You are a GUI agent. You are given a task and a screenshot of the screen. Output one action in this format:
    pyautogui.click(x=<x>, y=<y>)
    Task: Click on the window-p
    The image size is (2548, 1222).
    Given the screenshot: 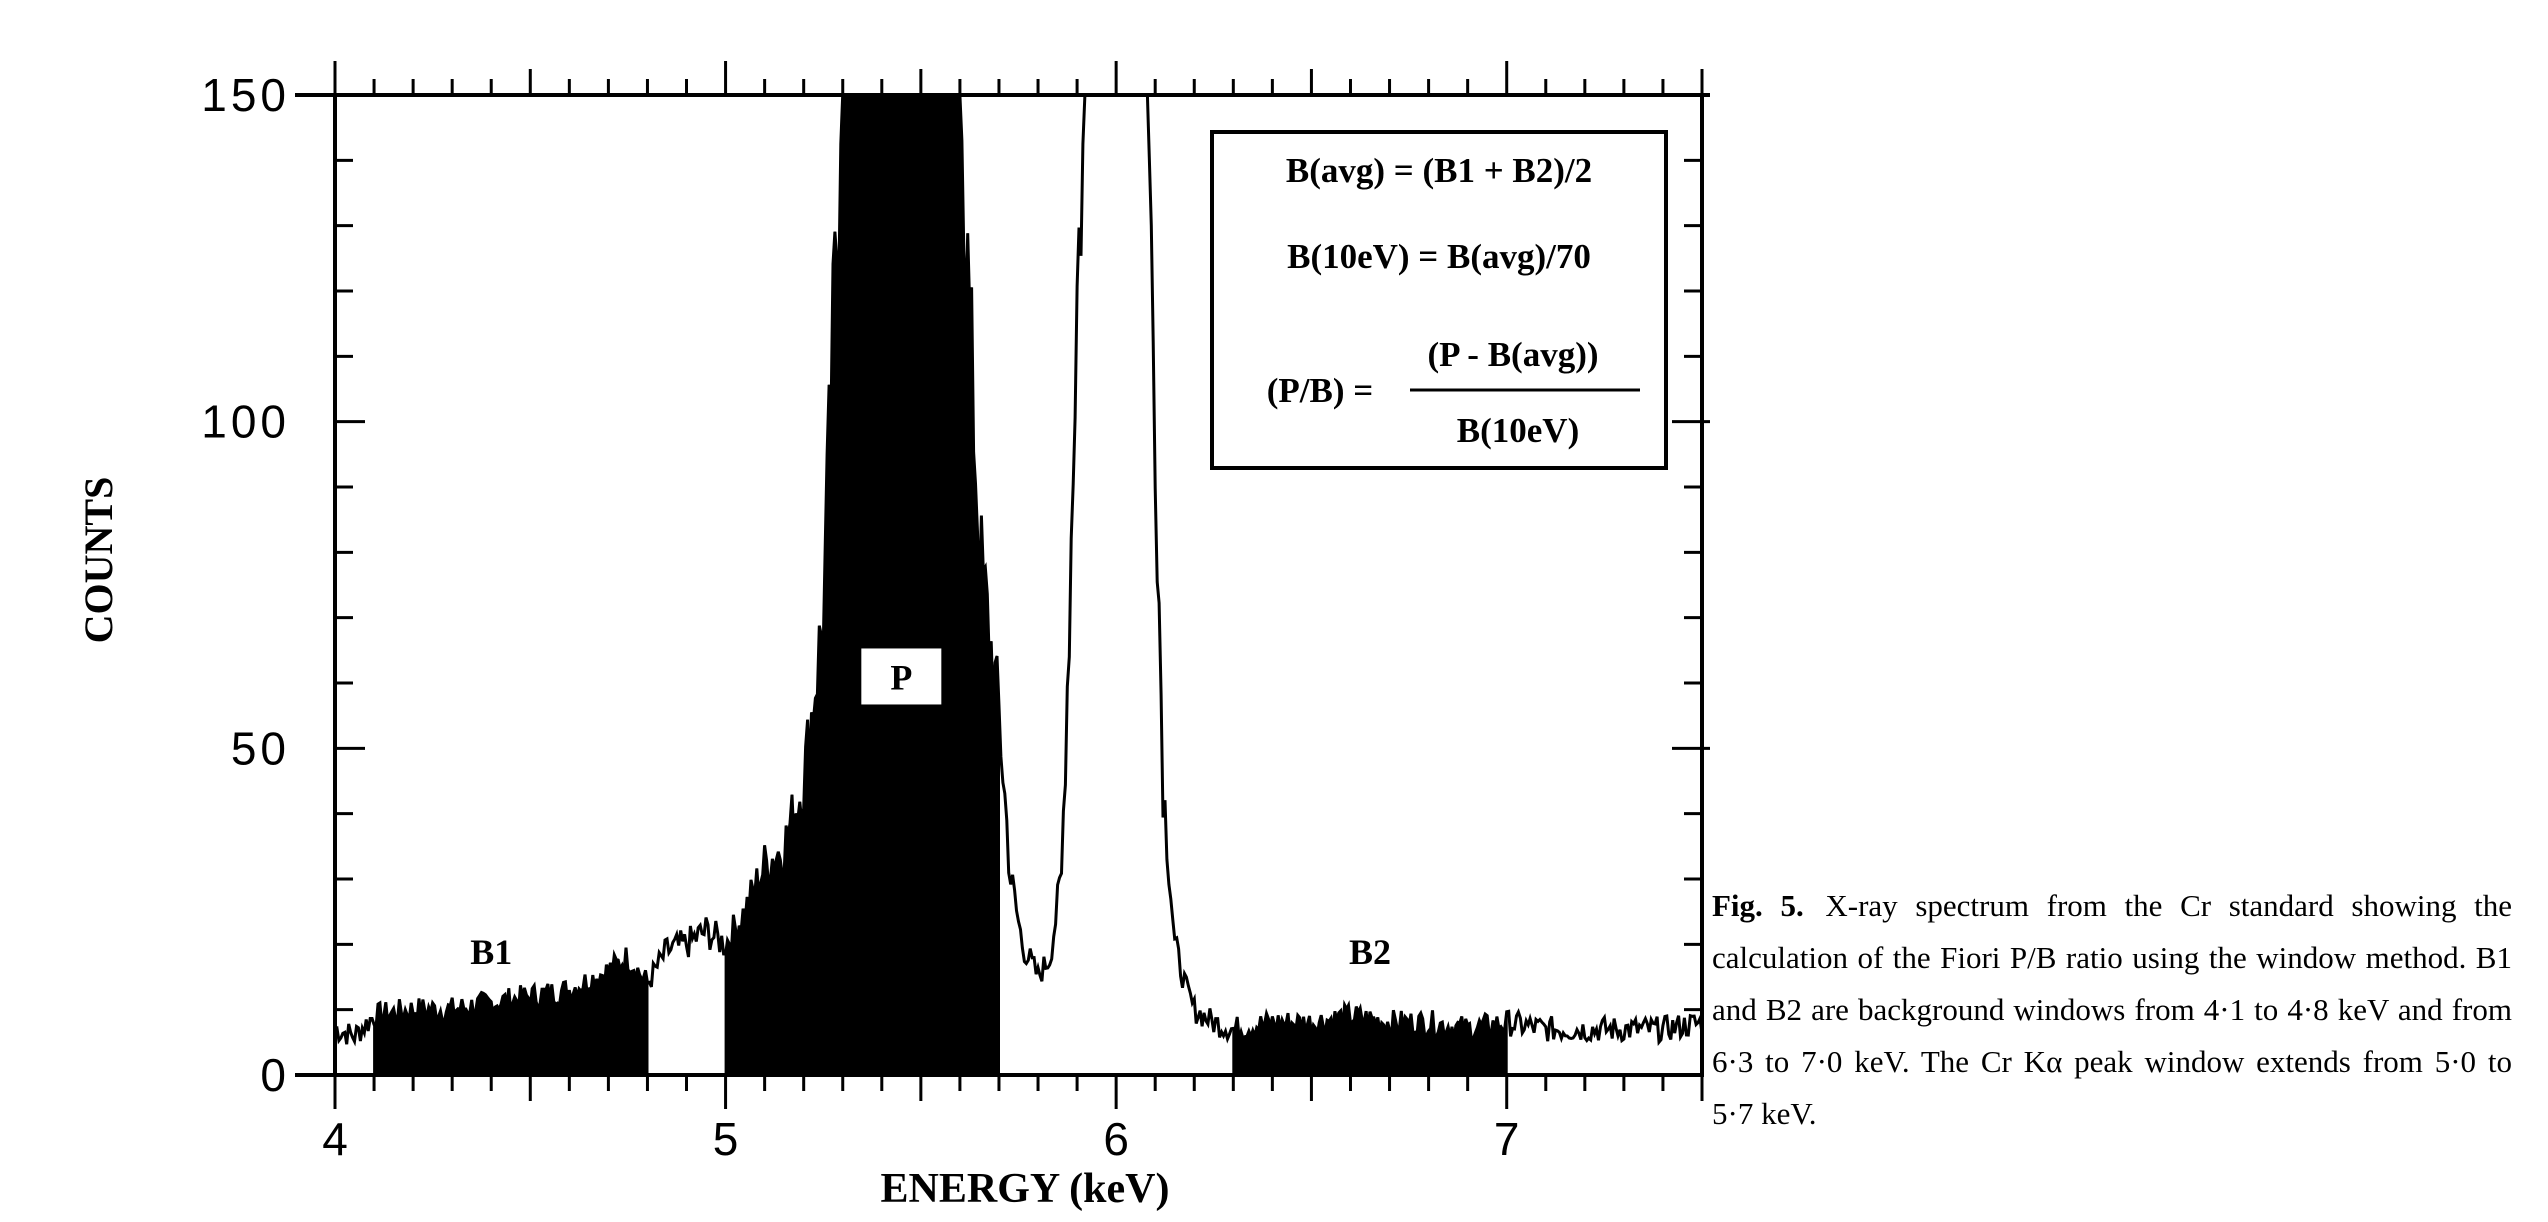 What is the action you would take?
    pyautogui.click(x=862, y=585)
    